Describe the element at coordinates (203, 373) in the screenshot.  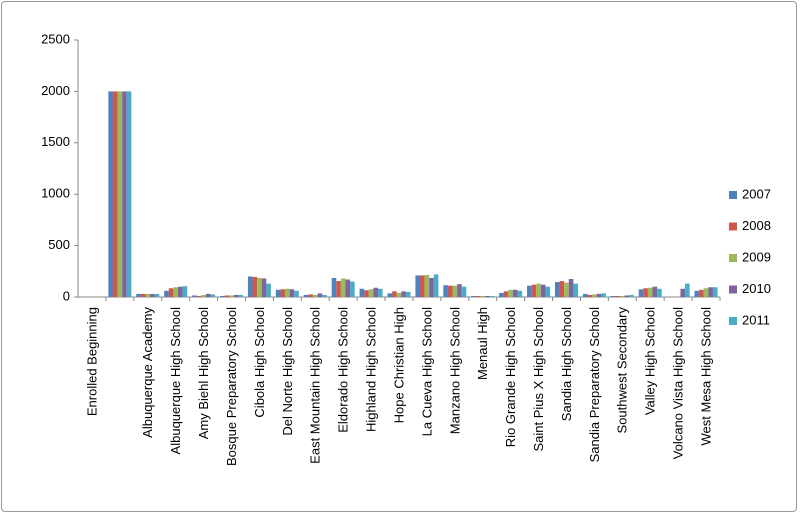
I see `x-tick-label: Amy Biehl High School` at that location.